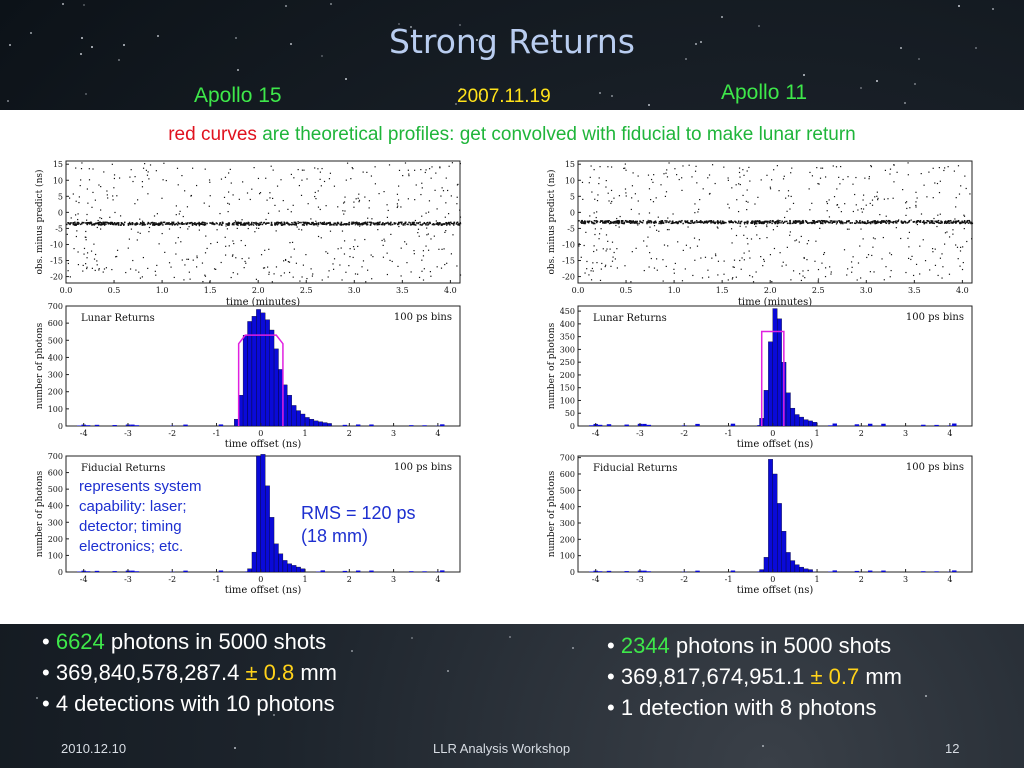  Describe the element at coordinates (131, 546) in the screenshot. I see `annotation-line: electronics; etc.` at that location.